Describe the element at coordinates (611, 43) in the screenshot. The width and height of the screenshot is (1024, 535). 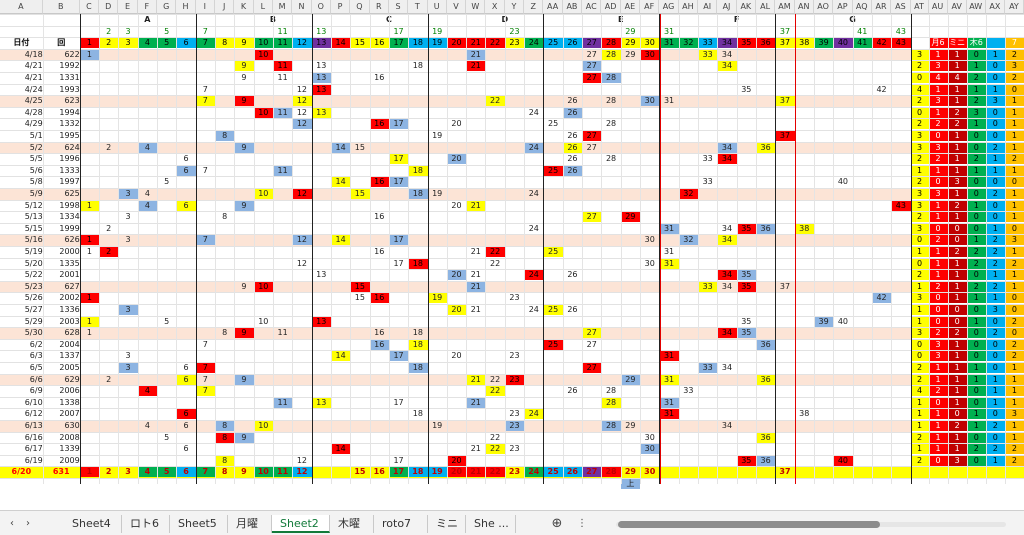
I see `header-cell: 28` at that location.